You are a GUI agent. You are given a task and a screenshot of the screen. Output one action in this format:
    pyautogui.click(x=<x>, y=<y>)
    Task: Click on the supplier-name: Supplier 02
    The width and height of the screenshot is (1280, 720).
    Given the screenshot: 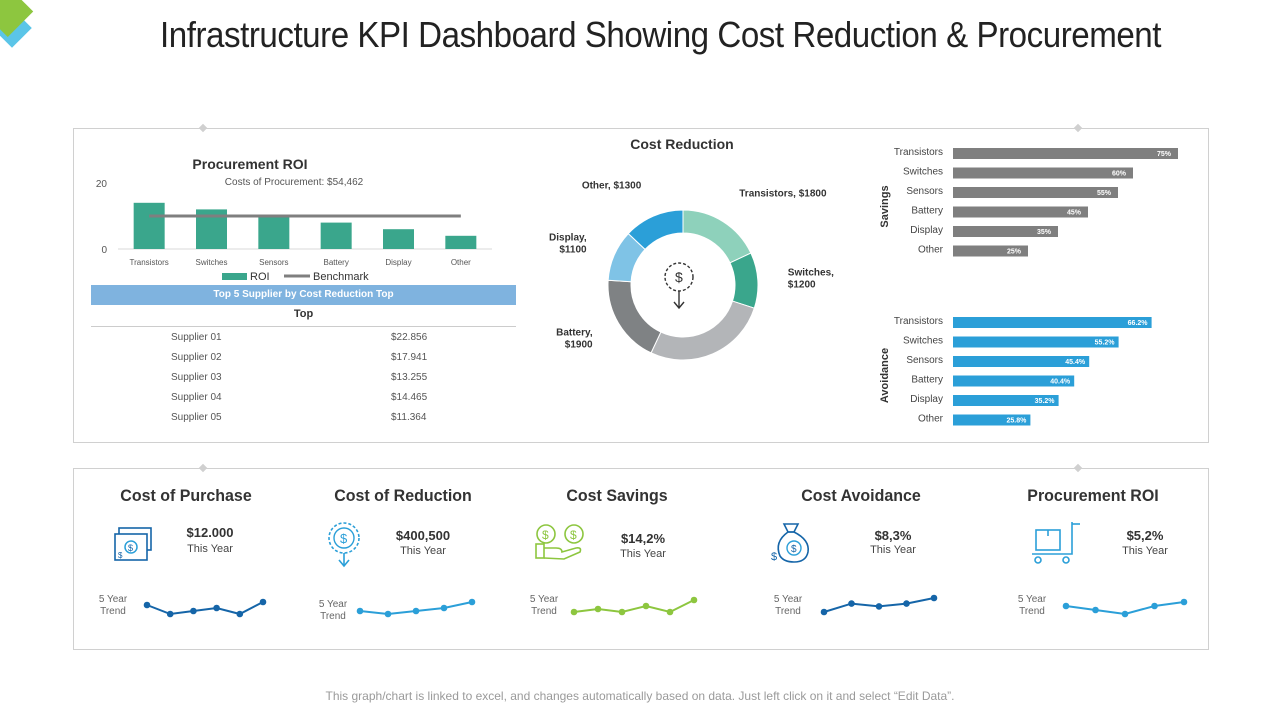 What is the action you would take?
    pyautogui.click(x=196, y=357)
    